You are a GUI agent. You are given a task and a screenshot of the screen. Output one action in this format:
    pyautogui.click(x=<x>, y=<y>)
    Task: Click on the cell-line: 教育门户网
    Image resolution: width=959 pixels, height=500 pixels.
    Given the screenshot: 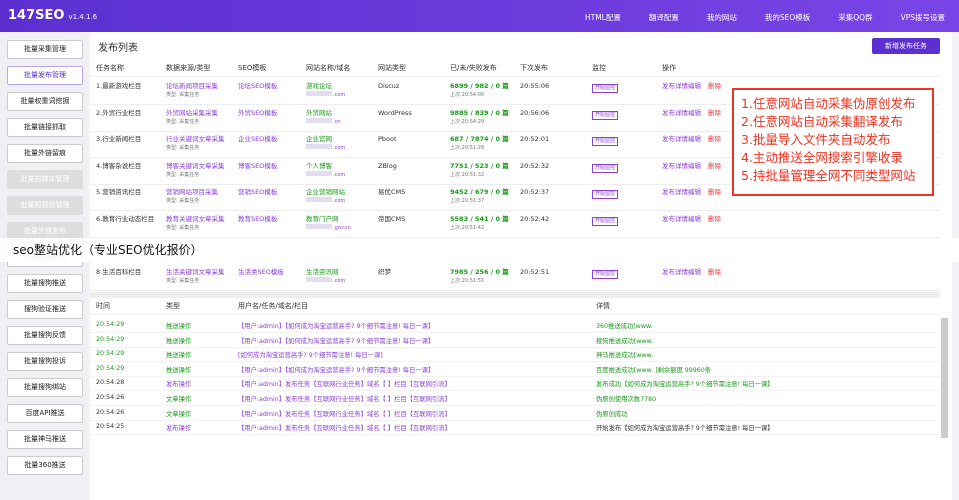 What is the action you would take?
    pyautogui.click(x=322, y=218)
    